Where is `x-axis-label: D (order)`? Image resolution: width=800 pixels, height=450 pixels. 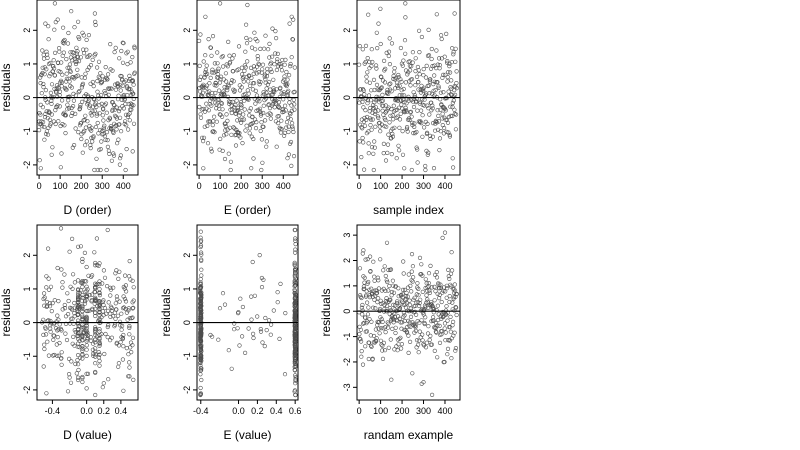 x-axis-label: D (order) is located at coordinates (87, 210).